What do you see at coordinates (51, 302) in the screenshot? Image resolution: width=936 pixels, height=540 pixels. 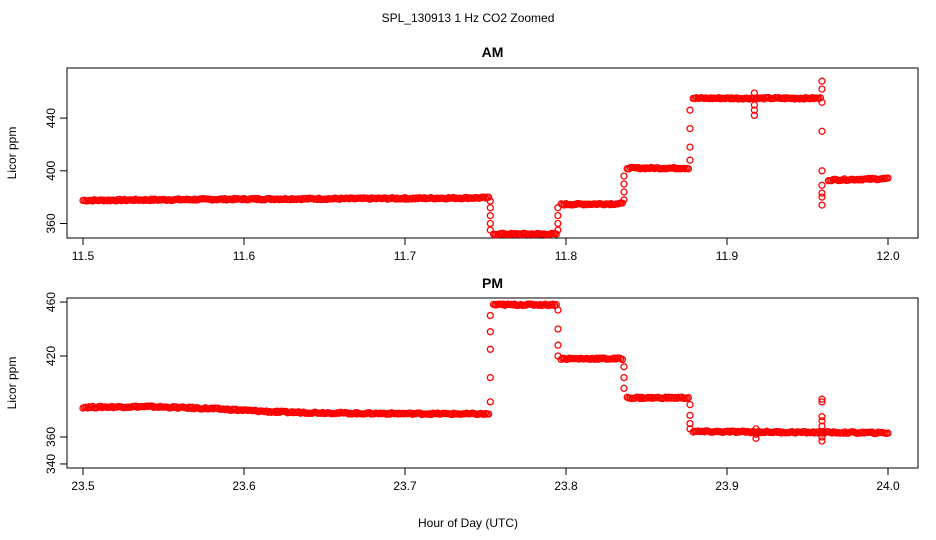 I see `y-tick-label: 460` at bounding box center [51, 302].